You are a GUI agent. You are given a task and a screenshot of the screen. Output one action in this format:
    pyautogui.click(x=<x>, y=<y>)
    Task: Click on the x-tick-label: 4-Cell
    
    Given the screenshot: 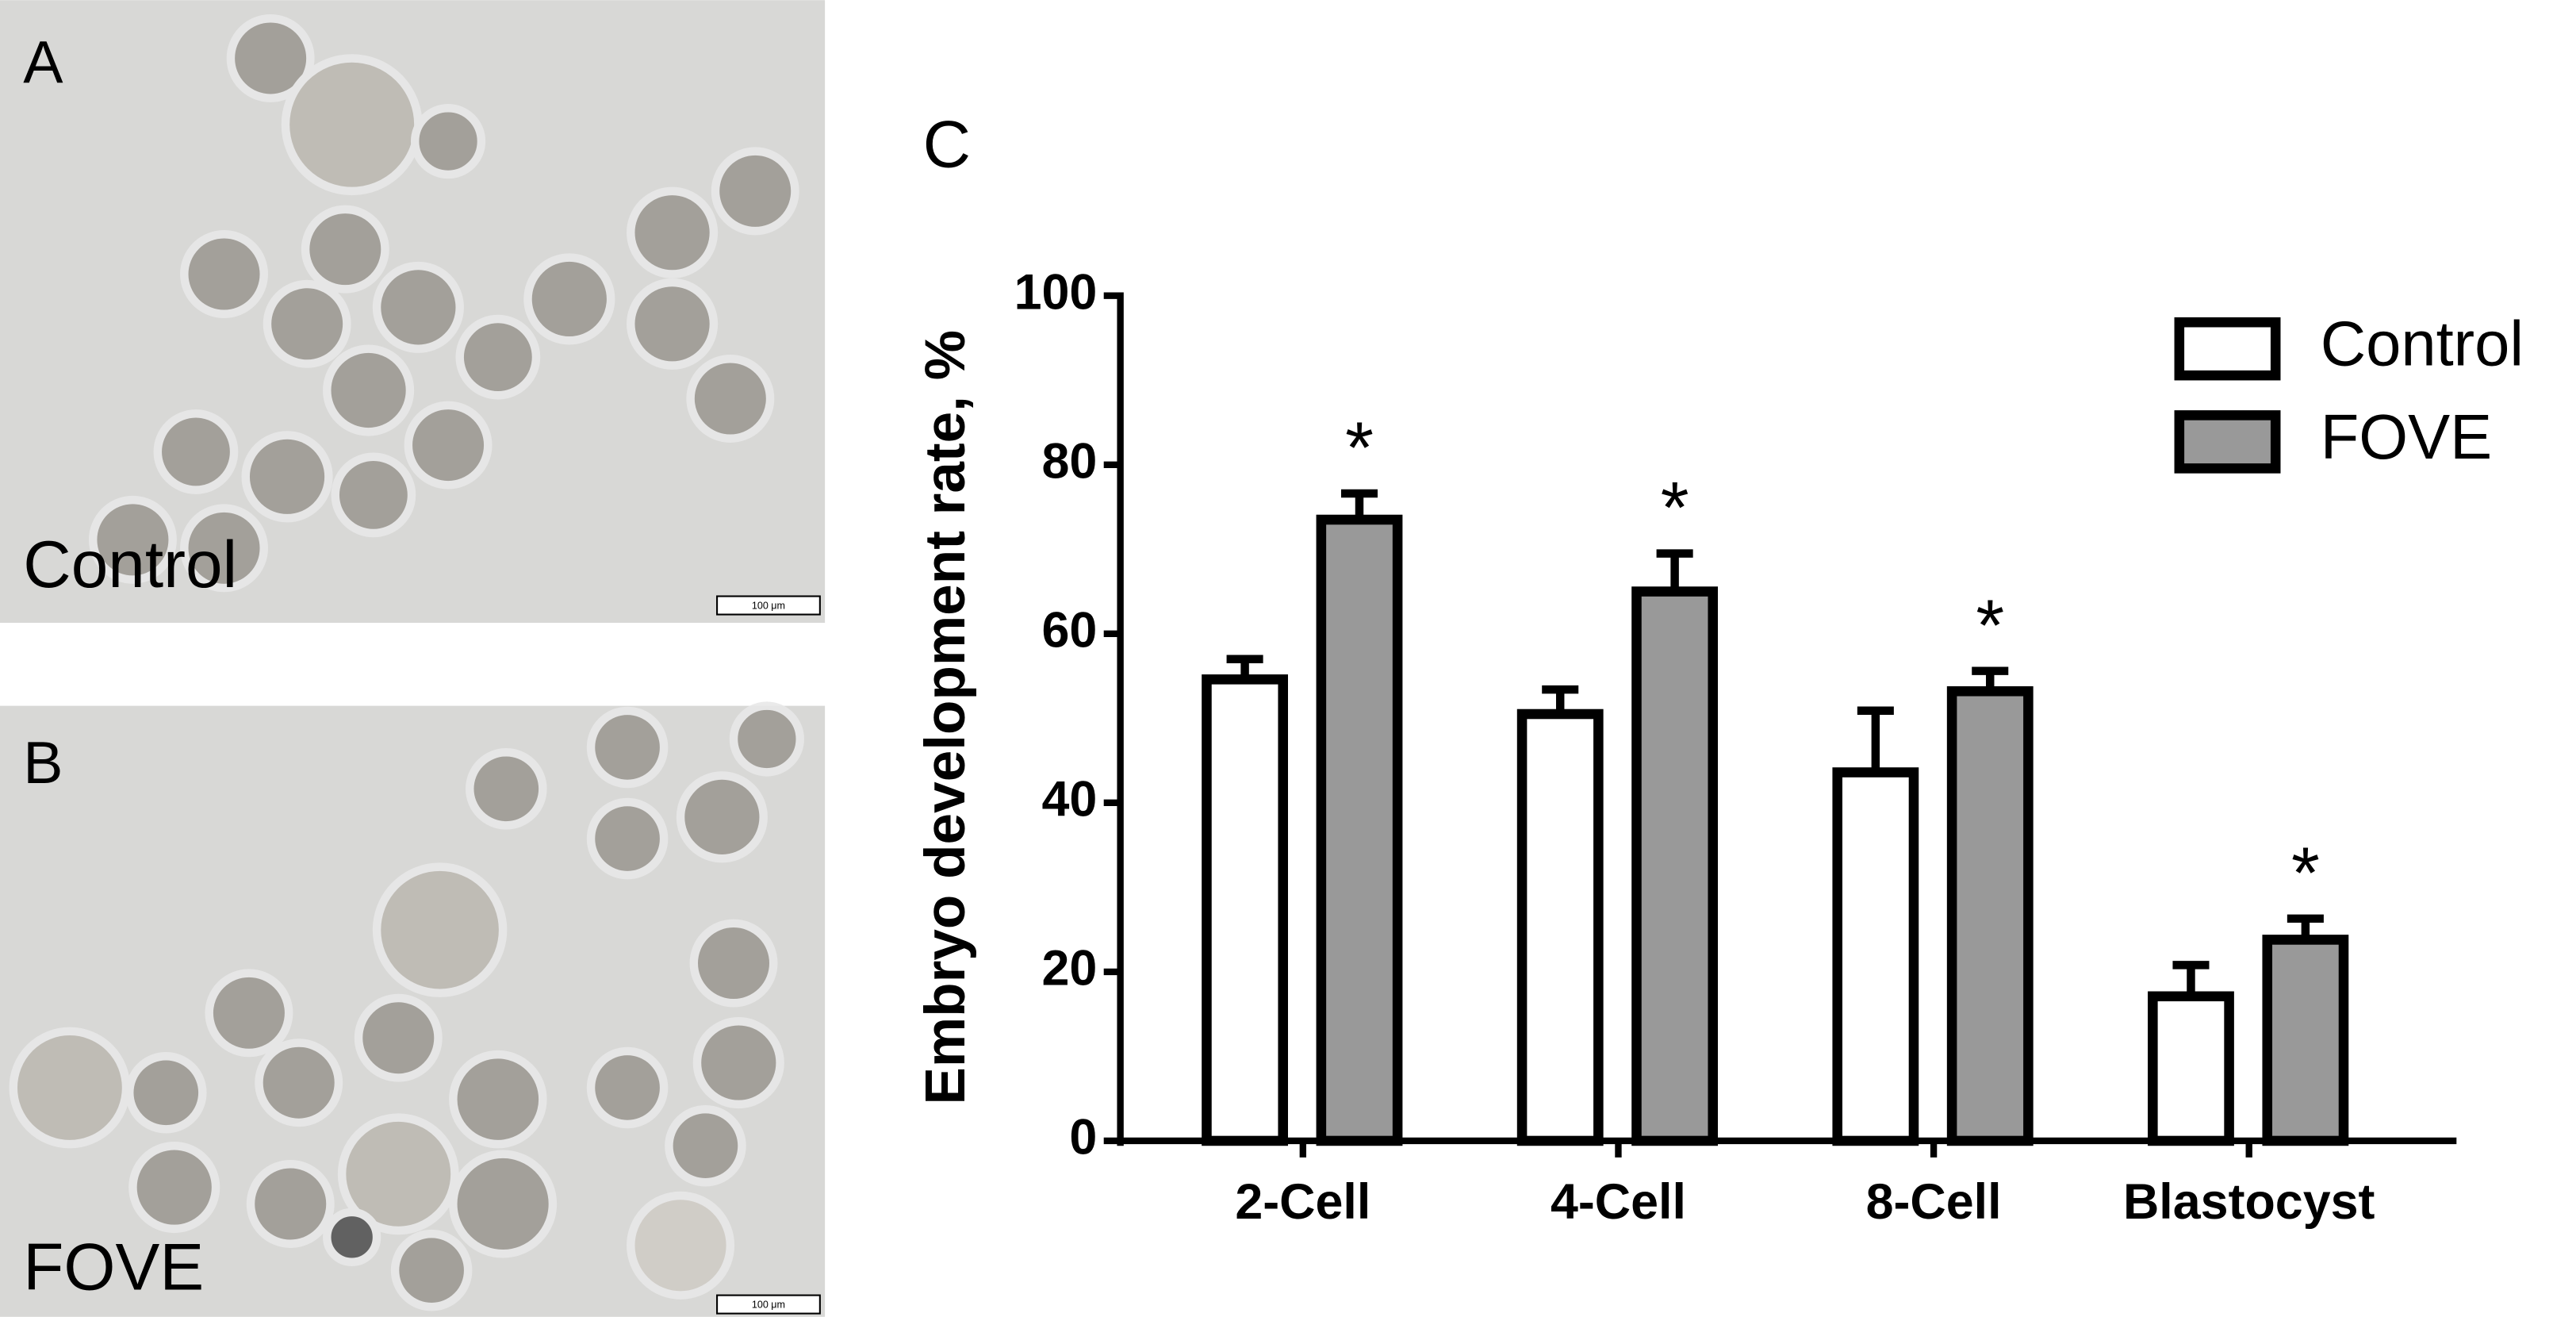 What is the action you would take?
    pyautogui.click(x=1619, y=1202)
    